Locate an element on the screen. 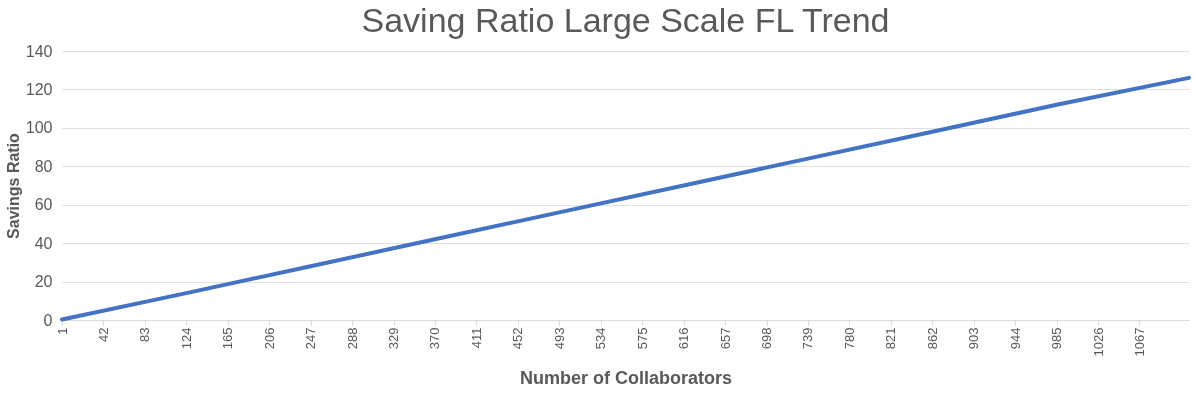 The height and width of the screenshot is (393, 1196). x-tick-label: 657 is located at coordinates (725, 338).